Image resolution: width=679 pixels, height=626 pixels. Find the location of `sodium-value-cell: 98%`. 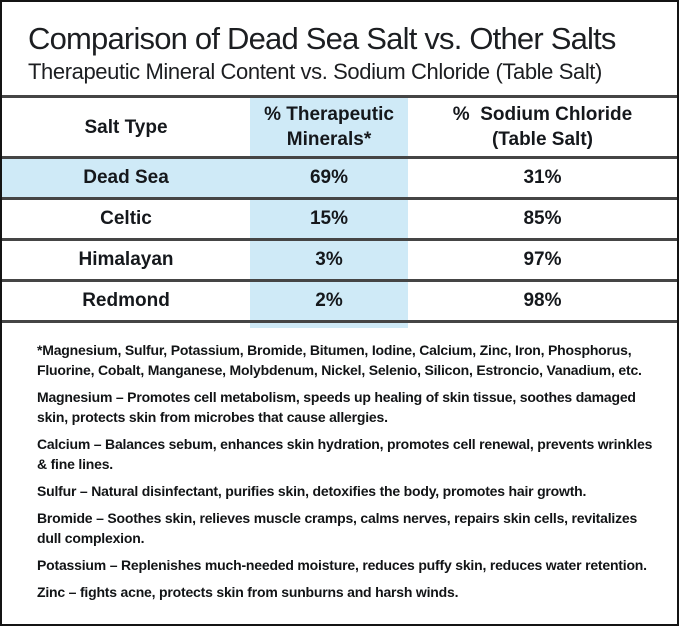

sodium-value-cell: 98% is located at coordinates (542, 300).